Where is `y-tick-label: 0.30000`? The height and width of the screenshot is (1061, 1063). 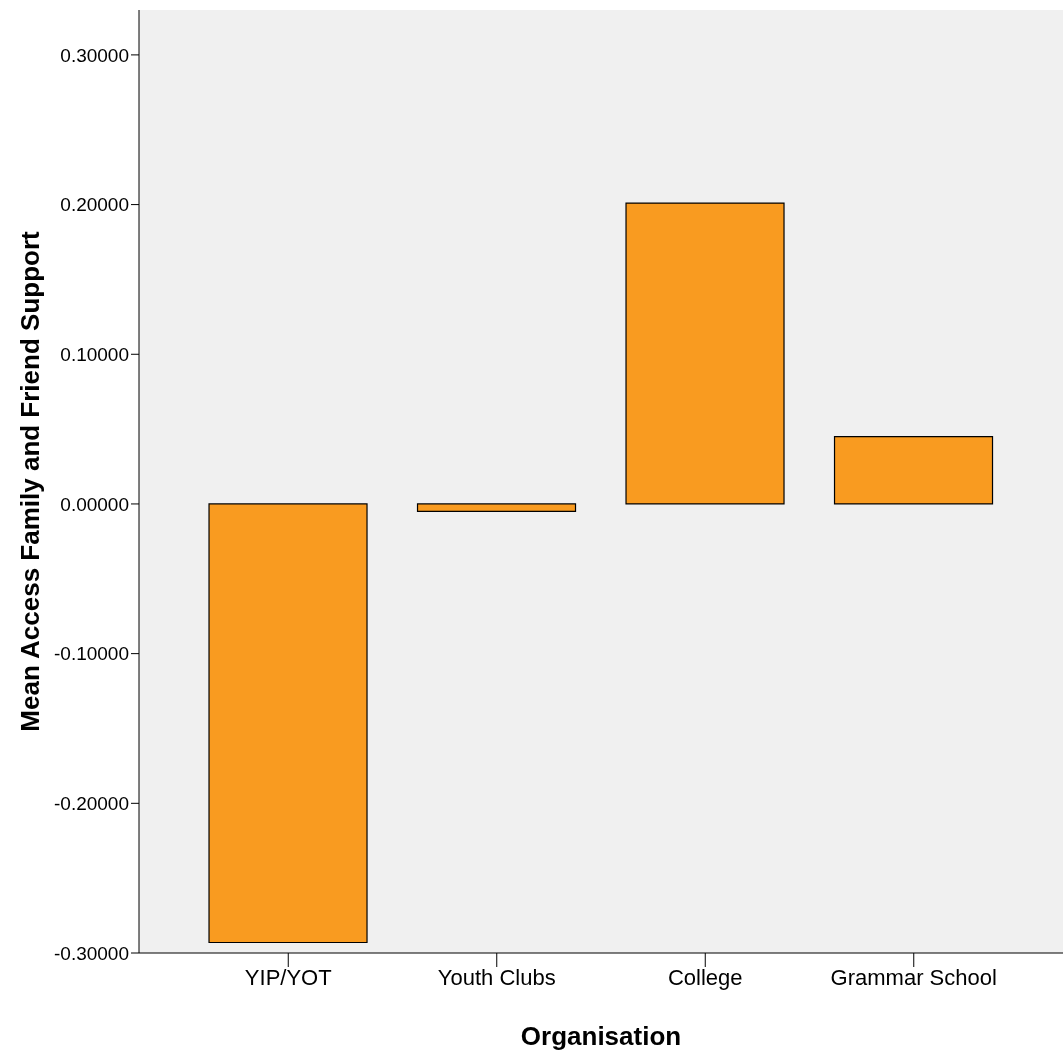
y-tick-label: 0.30000 is located at coordinates (94, 55).